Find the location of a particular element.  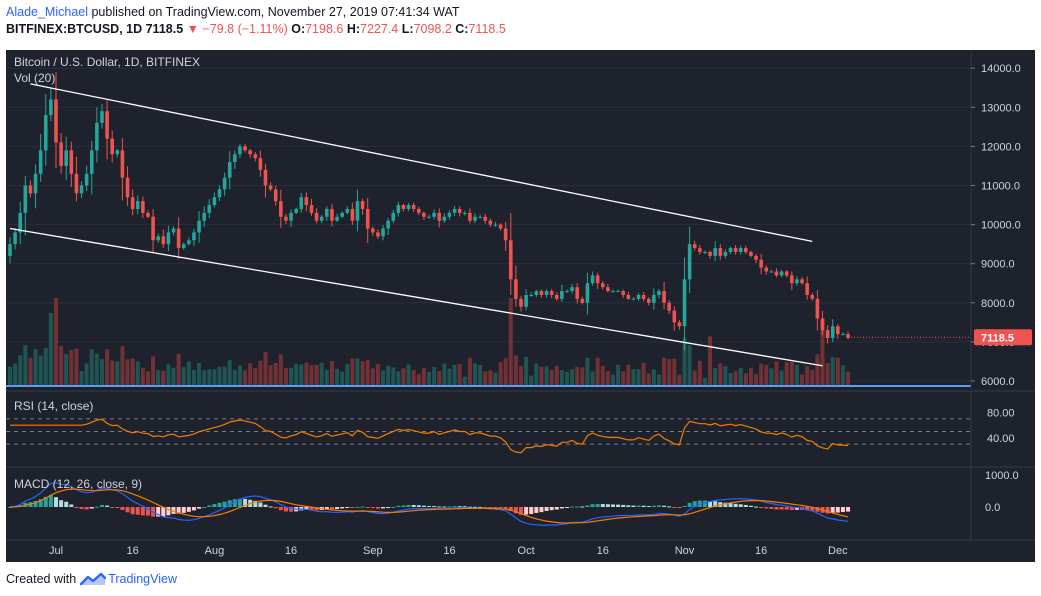

low-label: L: is located at coordinates (407, 29).